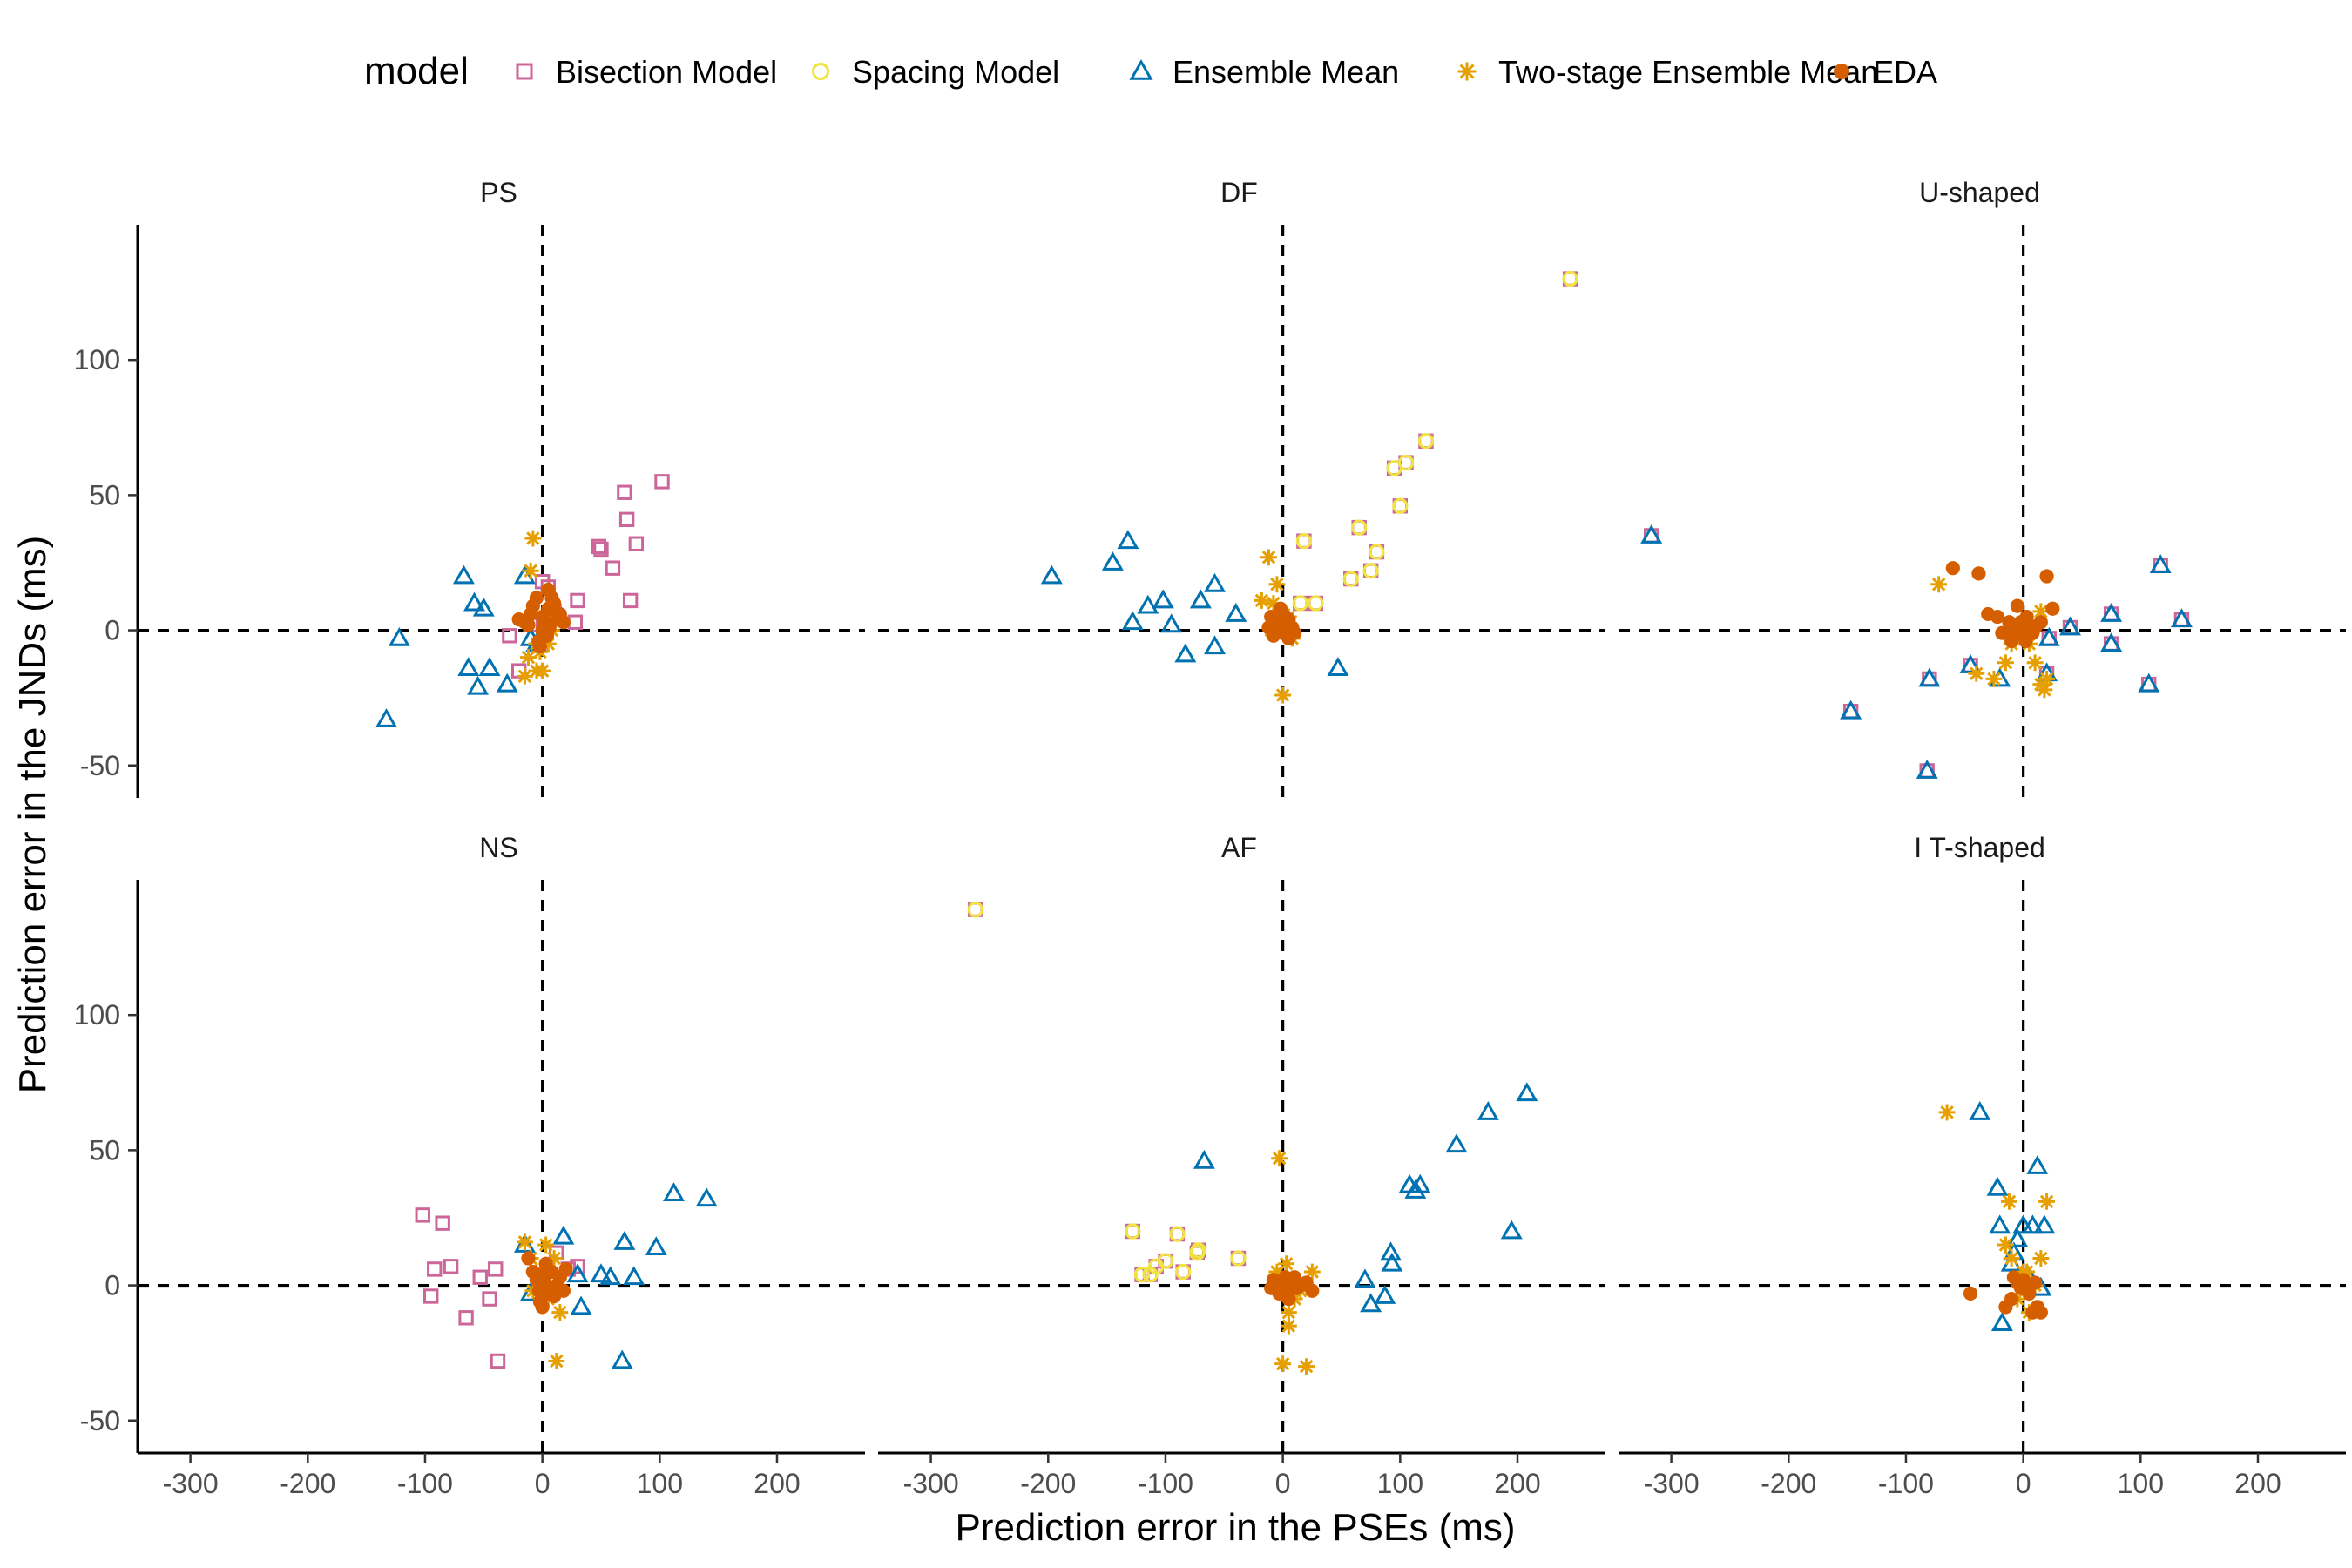  I want to click on panel-title: I T-shaped, so click(1979, 847).